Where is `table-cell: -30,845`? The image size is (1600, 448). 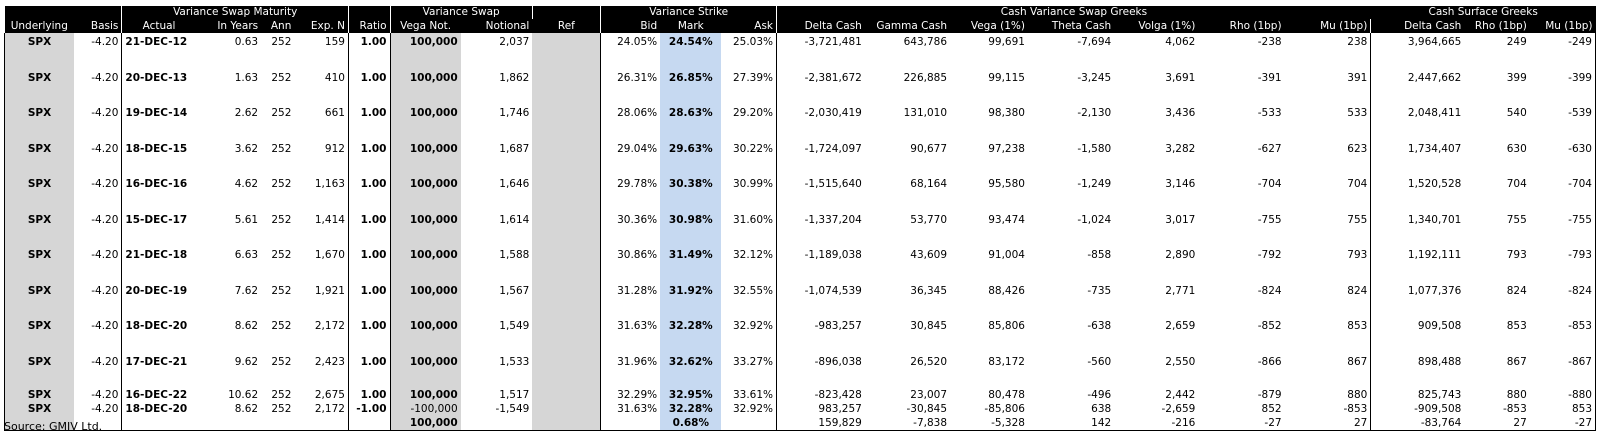 table-cell: -30,845 is located at coordinates (927, 409).